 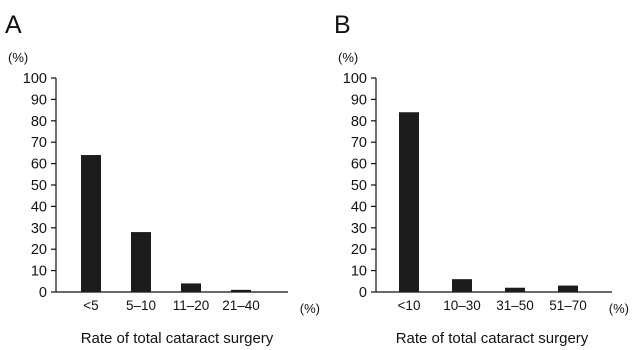 I want to click on panel-a-x-tick-label: 21–40, so click(x=241, y=305).